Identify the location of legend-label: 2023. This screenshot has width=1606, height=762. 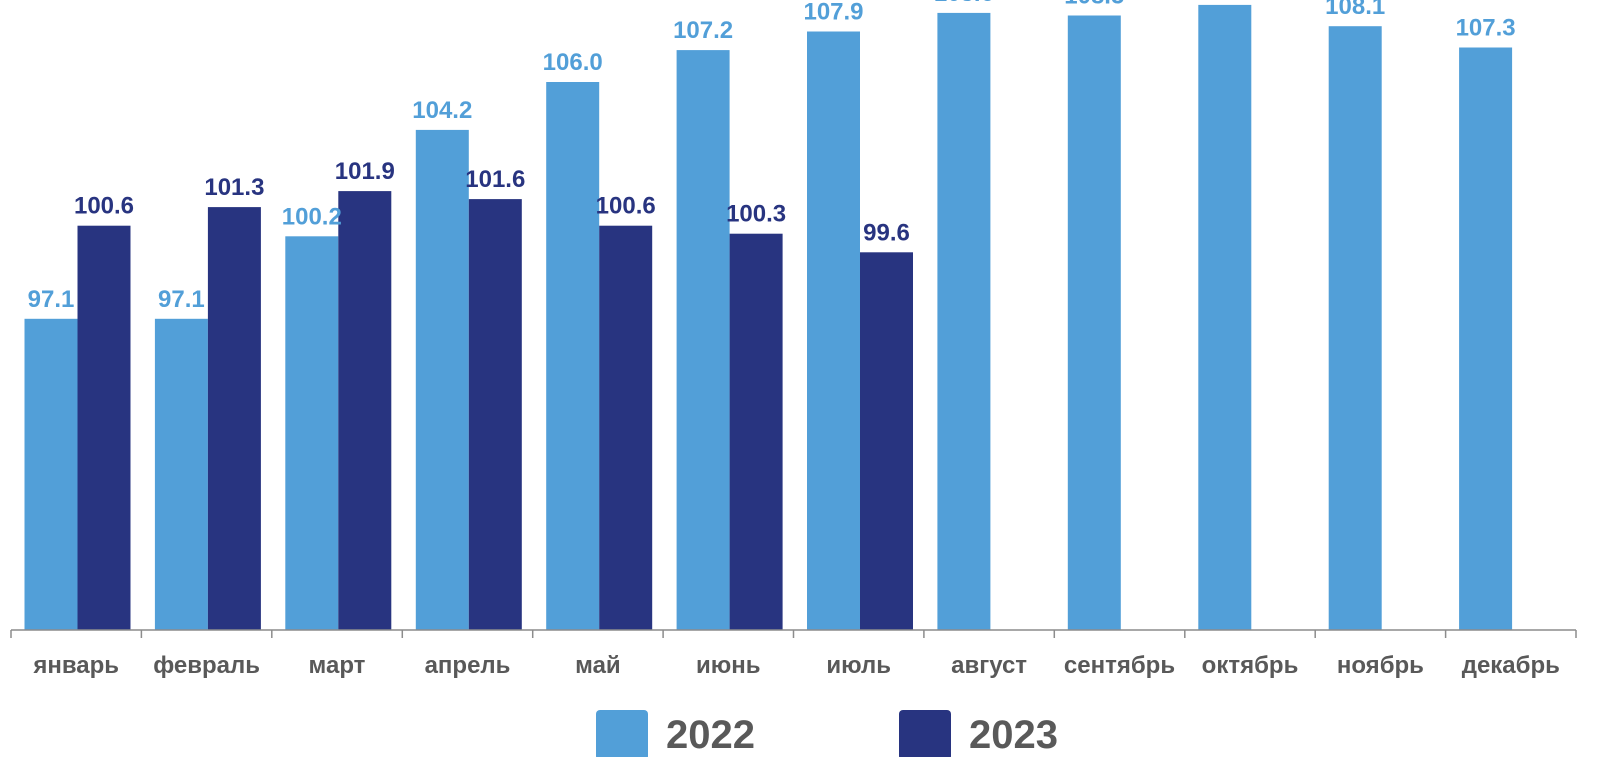
(1013, 735).